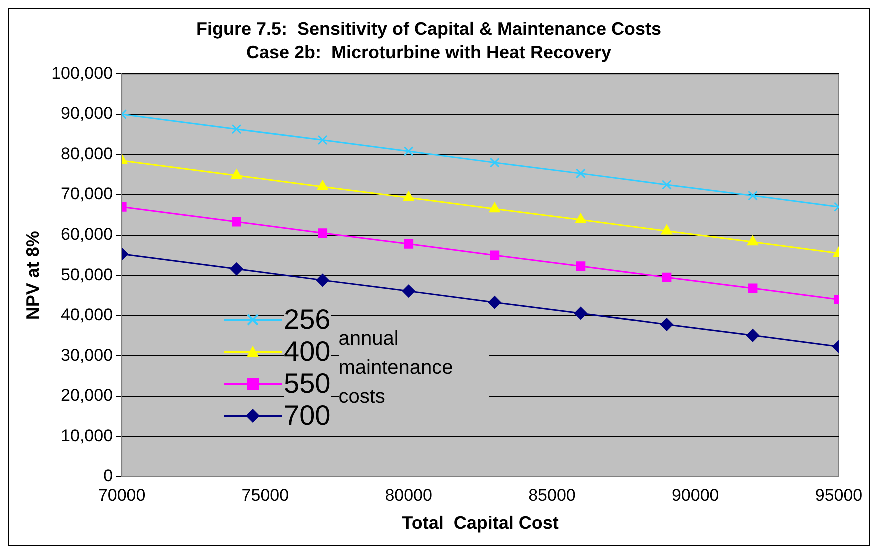 Image resolution: width=878 pixels, height=554 pixels. I want to click on legend-label: 400, so click(307, 351).